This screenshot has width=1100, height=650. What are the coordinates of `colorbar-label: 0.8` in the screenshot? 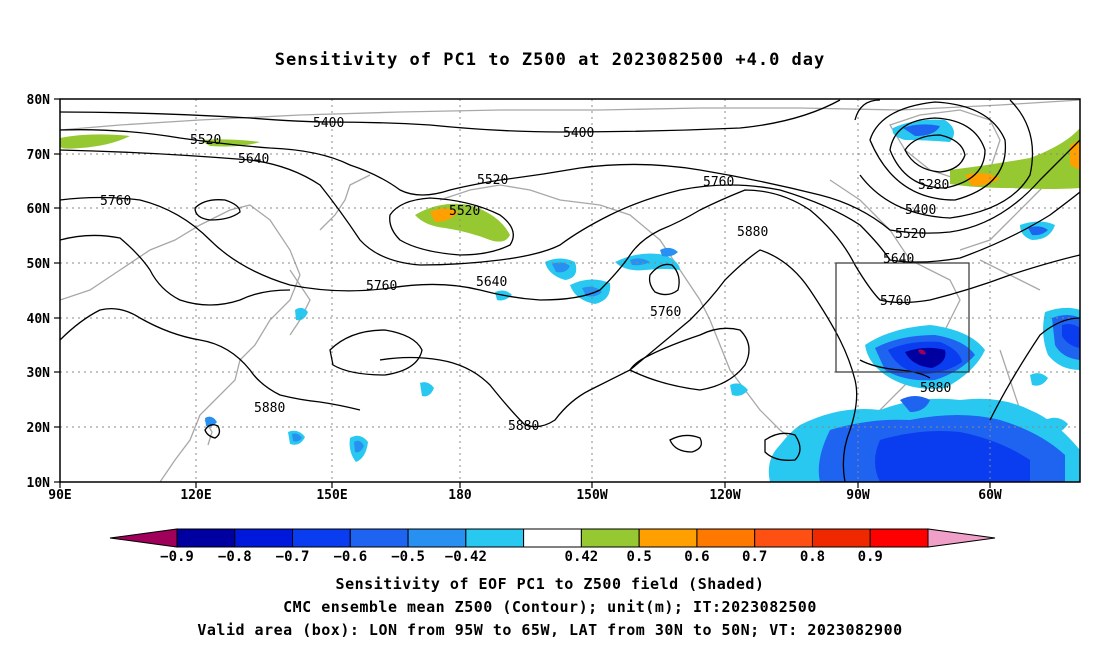 It's located at (812, 557).